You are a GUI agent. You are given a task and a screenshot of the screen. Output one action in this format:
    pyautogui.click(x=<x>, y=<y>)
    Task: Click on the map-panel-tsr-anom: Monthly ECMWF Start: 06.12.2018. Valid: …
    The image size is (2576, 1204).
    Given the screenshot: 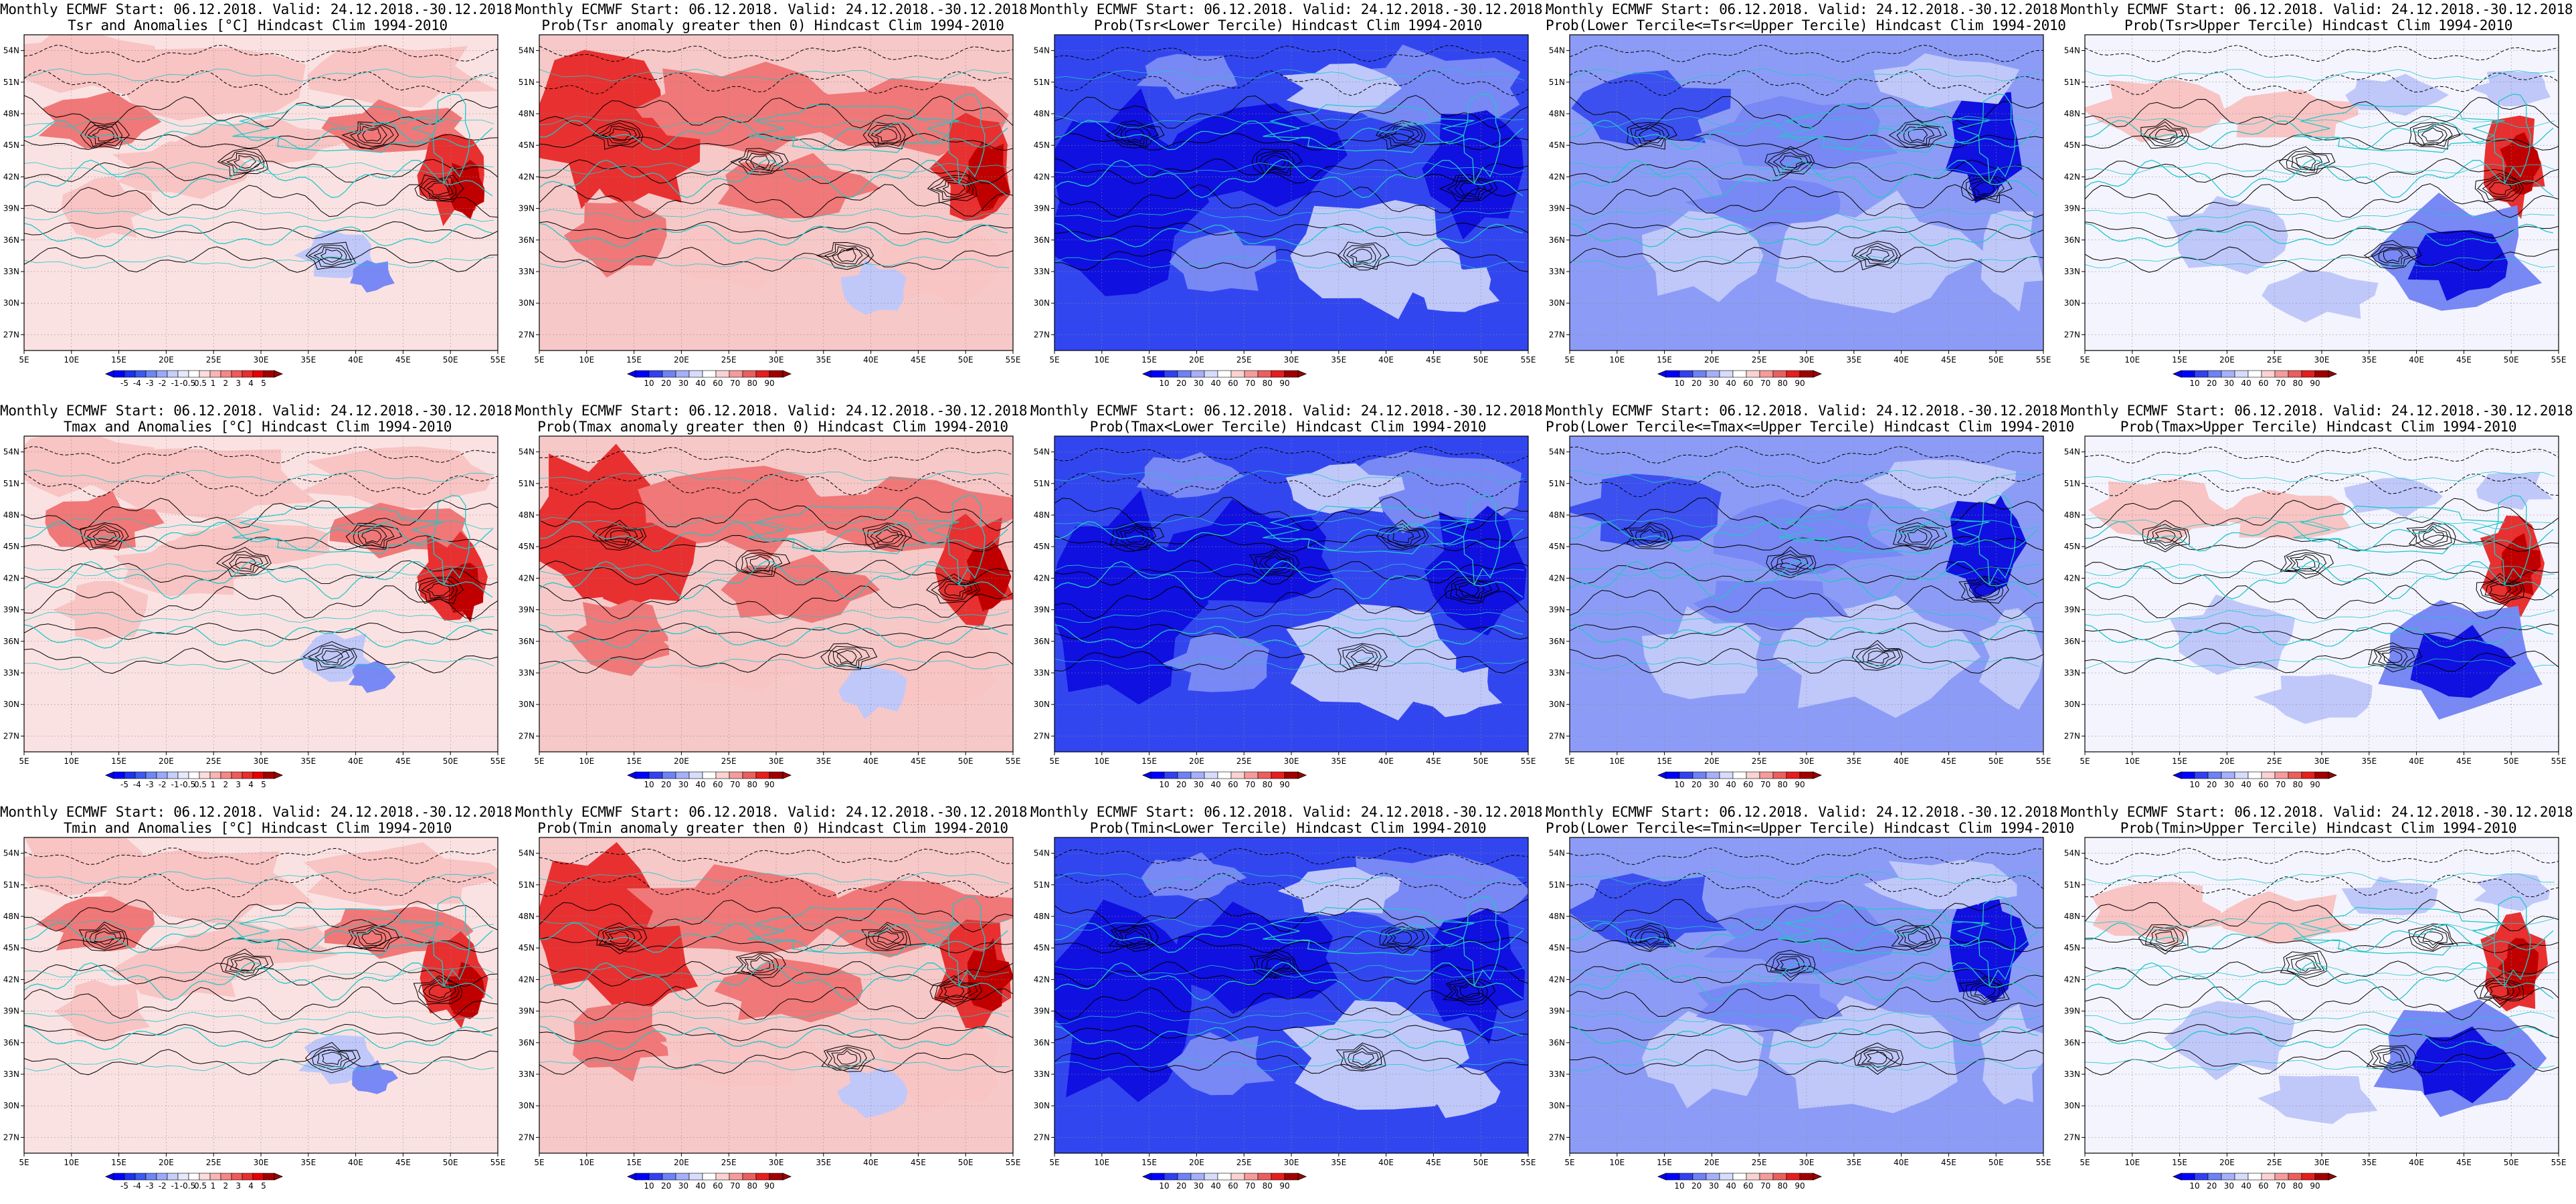 What is the action you would take?
    pyautogui.click(x=260, y=200)
    